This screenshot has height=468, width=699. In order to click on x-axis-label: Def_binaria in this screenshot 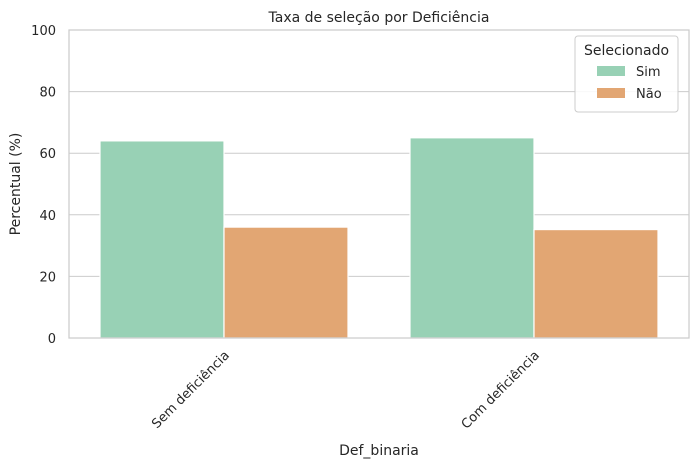, I will do `click(379, 451)`.